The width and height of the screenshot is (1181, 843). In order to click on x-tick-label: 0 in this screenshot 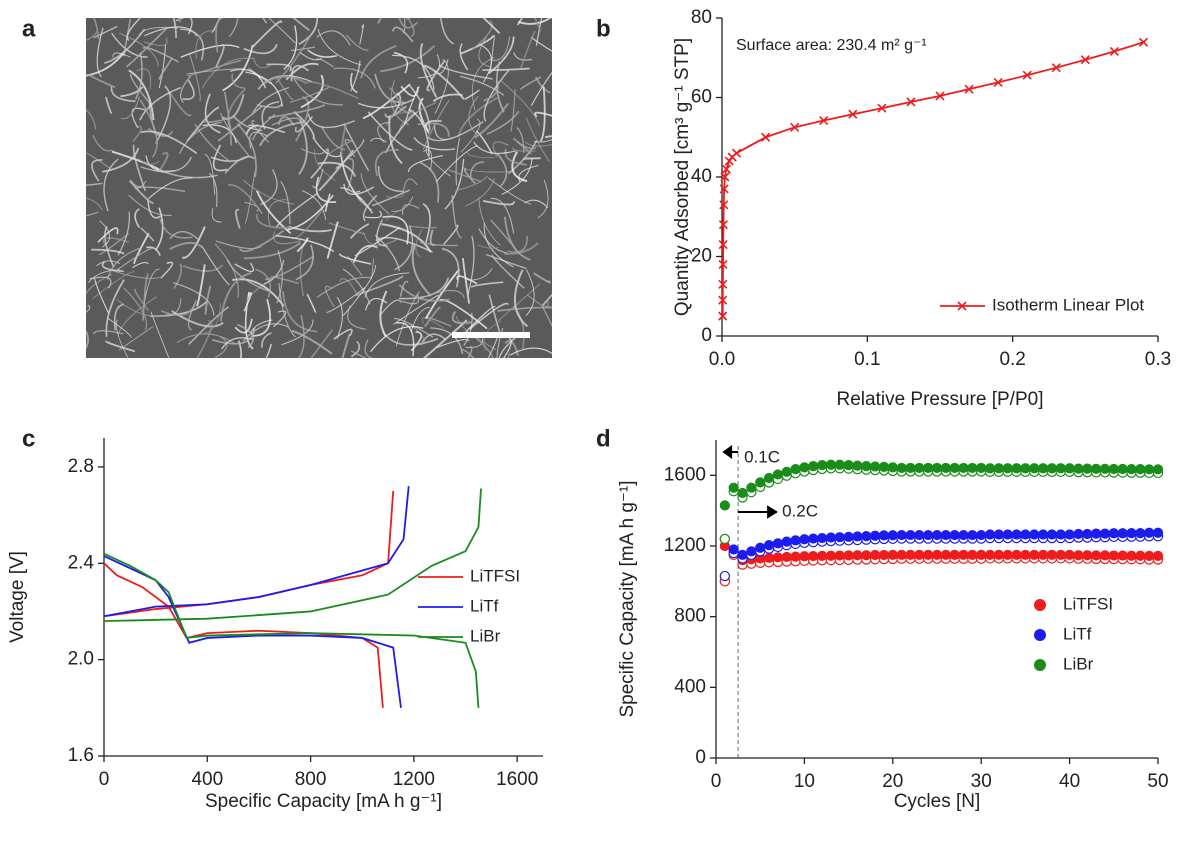, I will do `click(716, 781)`.